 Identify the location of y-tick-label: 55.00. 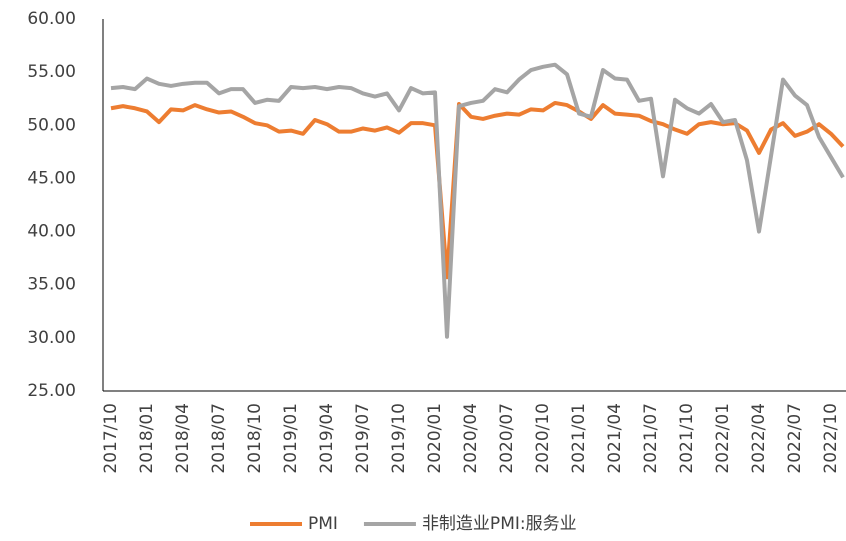
(51, 72).